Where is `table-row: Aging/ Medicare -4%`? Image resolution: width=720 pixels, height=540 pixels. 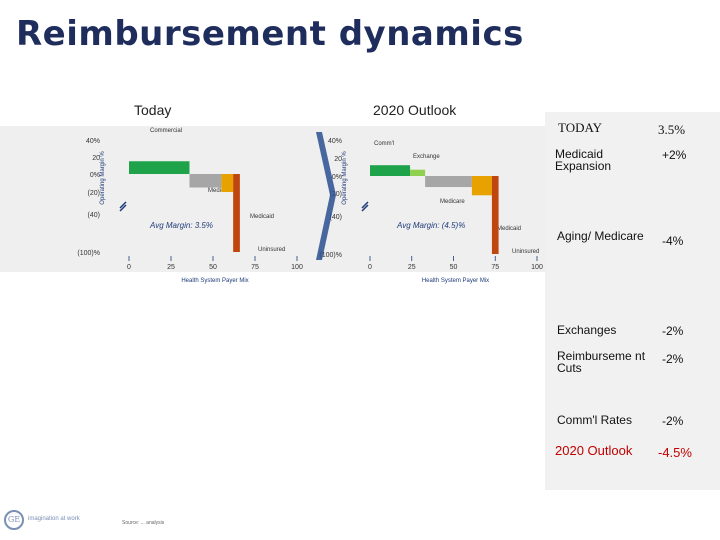
table-row: Aging/ Medicare -4% is located at coordinates (632, 244).